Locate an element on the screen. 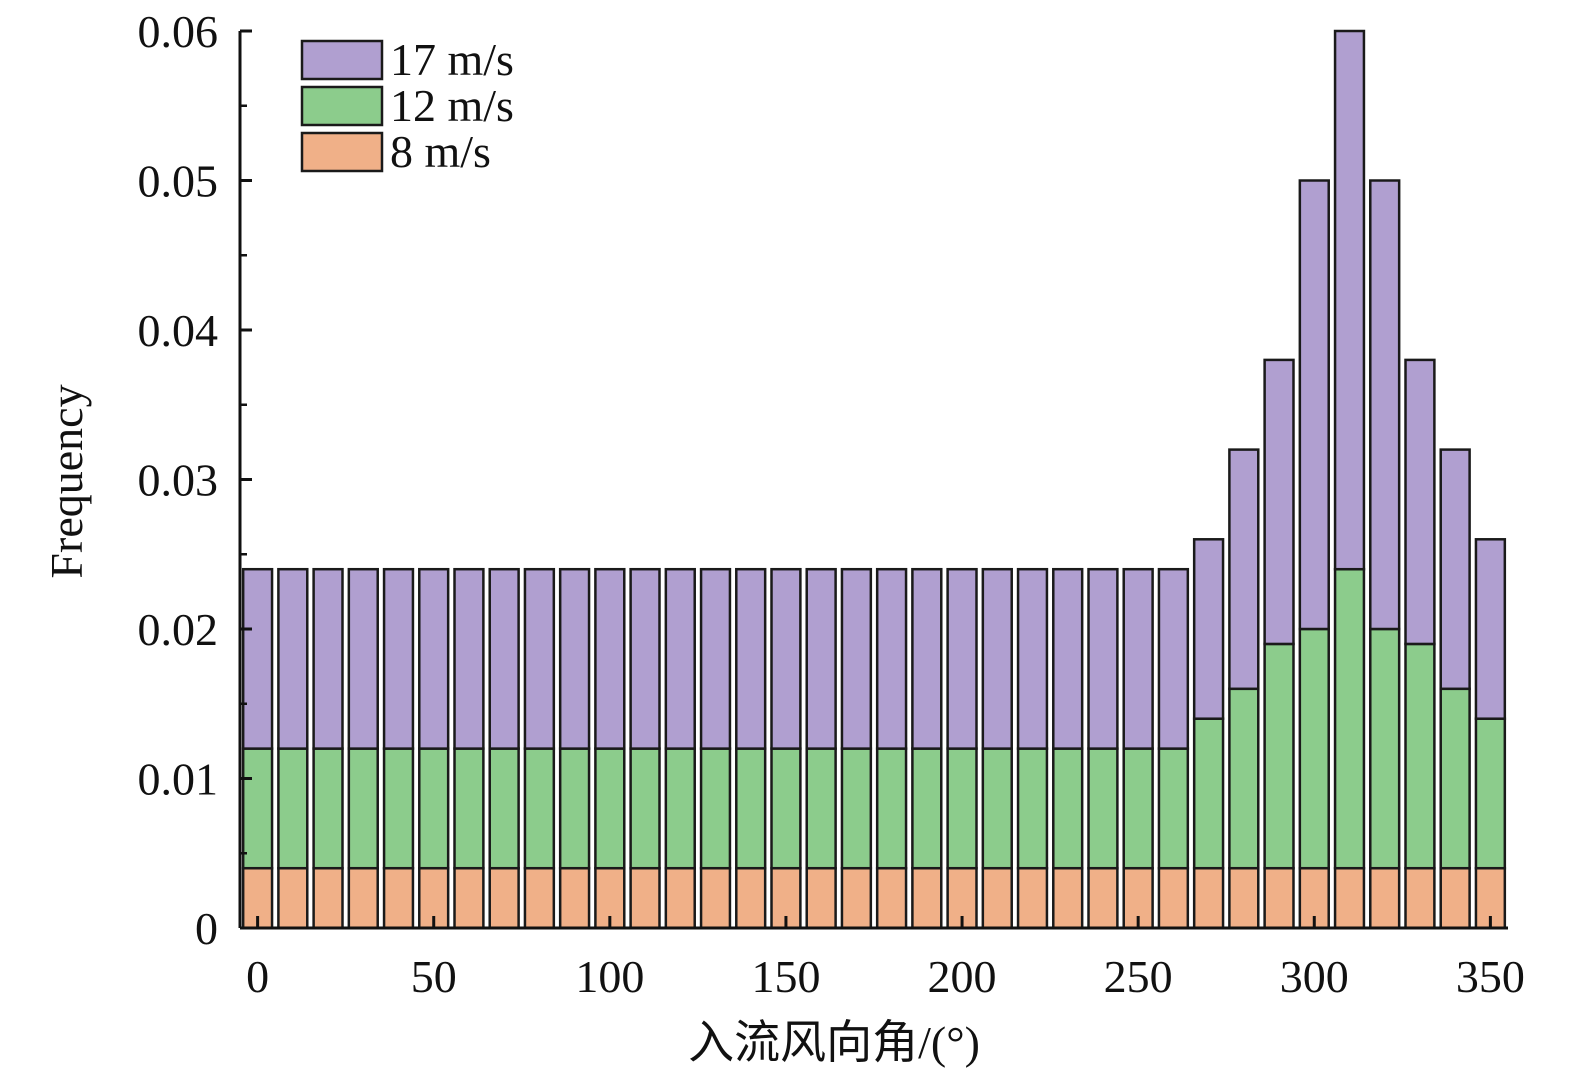 The width and height of the screenshot is (1575, 1079). x-tick-label: 200 is located at coordinates (962, 976).